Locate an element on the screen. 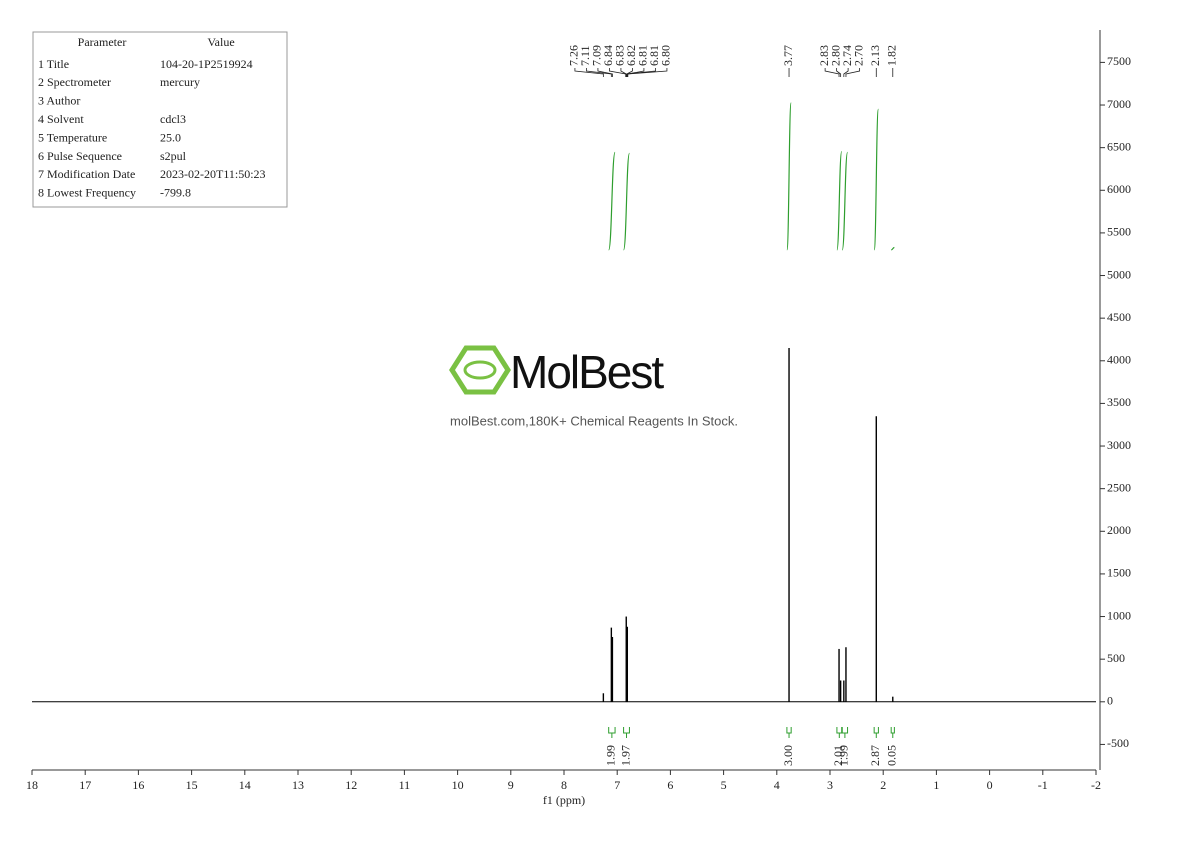 The width and height of the screenshot is (1190, 841). x-axis-label: f1 (ppm) is located at coordinates (564, 800).